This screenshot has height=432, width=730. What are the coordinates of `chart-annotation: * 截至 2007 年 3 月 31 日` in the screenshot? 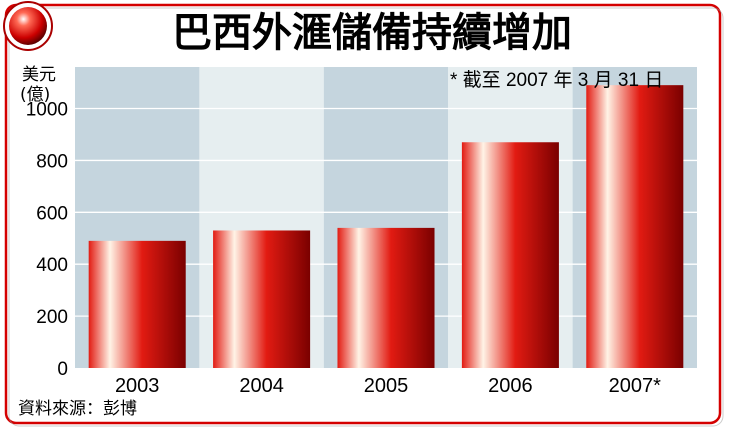 It's located at (556, 80).